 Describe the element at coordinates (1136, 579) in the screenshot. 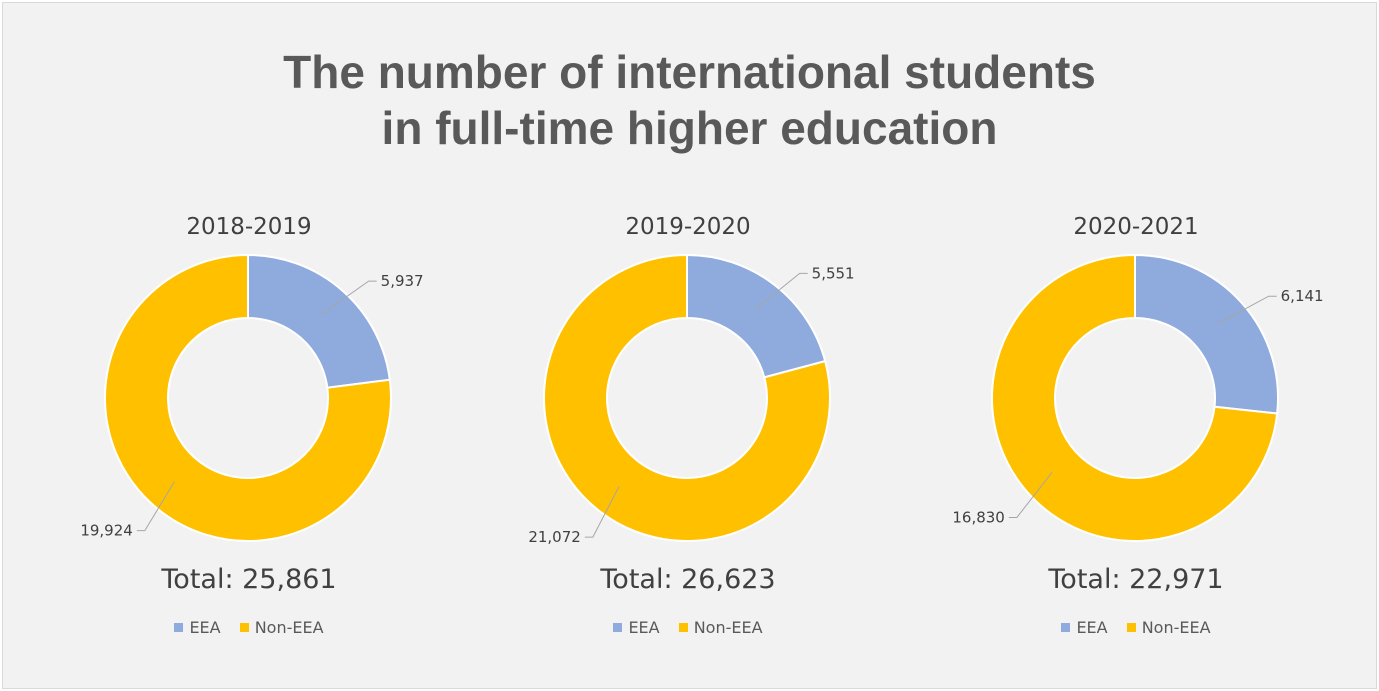

I see `total-label: Total: 22,971` at that location.